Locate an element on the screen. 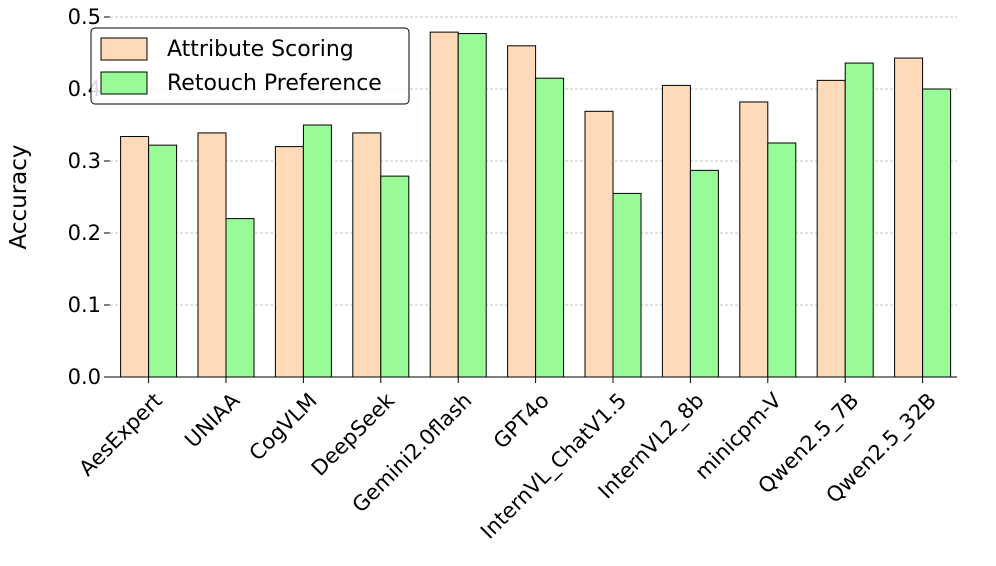 This screenshot has height=566, width=996. legend-swatch-attribute-scoring is located at coordinates (124, 49).